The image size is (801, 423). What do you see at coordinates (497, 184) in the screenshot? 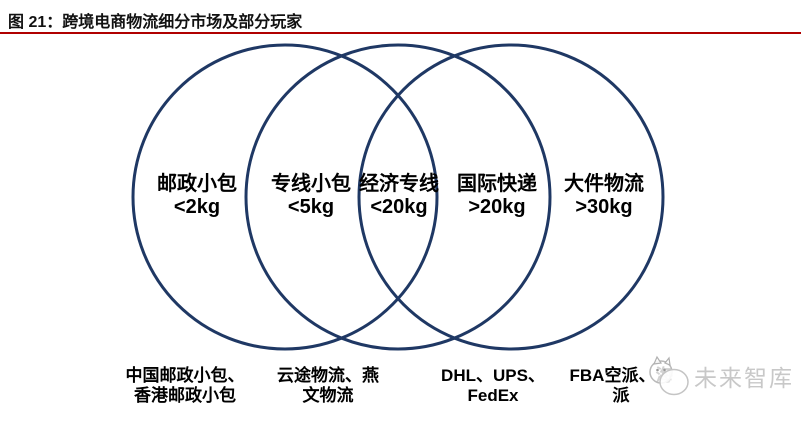
I see `region-name: 国际快递` at bounding box center [497, 184].